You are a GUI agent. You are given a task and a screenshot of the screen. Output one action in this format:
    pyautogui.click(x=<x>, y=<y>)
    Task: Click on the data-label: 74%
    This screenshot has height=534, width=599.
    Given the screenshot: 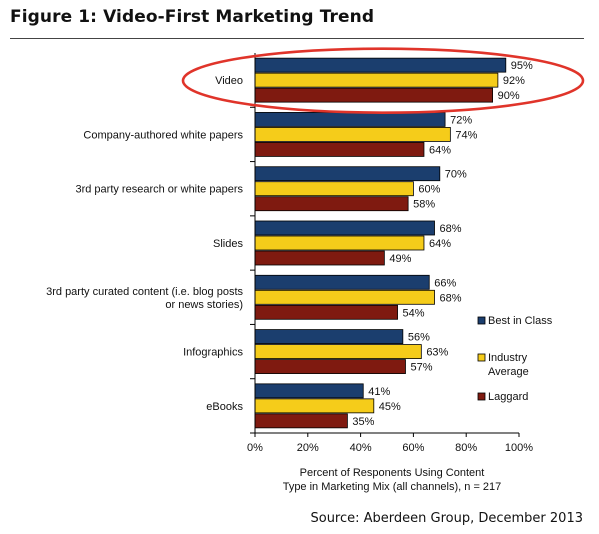 What is the action you would take?
    pyautogui.click(x=466, y=135)
    